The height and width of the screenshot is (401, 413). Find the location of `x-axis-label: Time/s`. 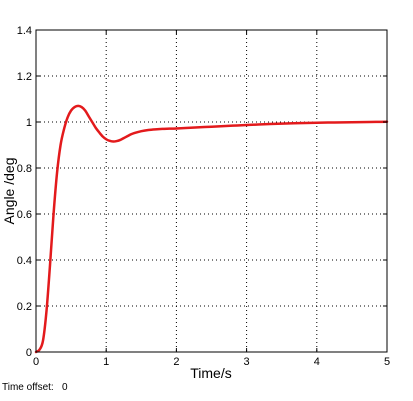

x-axis-label: Time/s is located at coordinates (210, 373).